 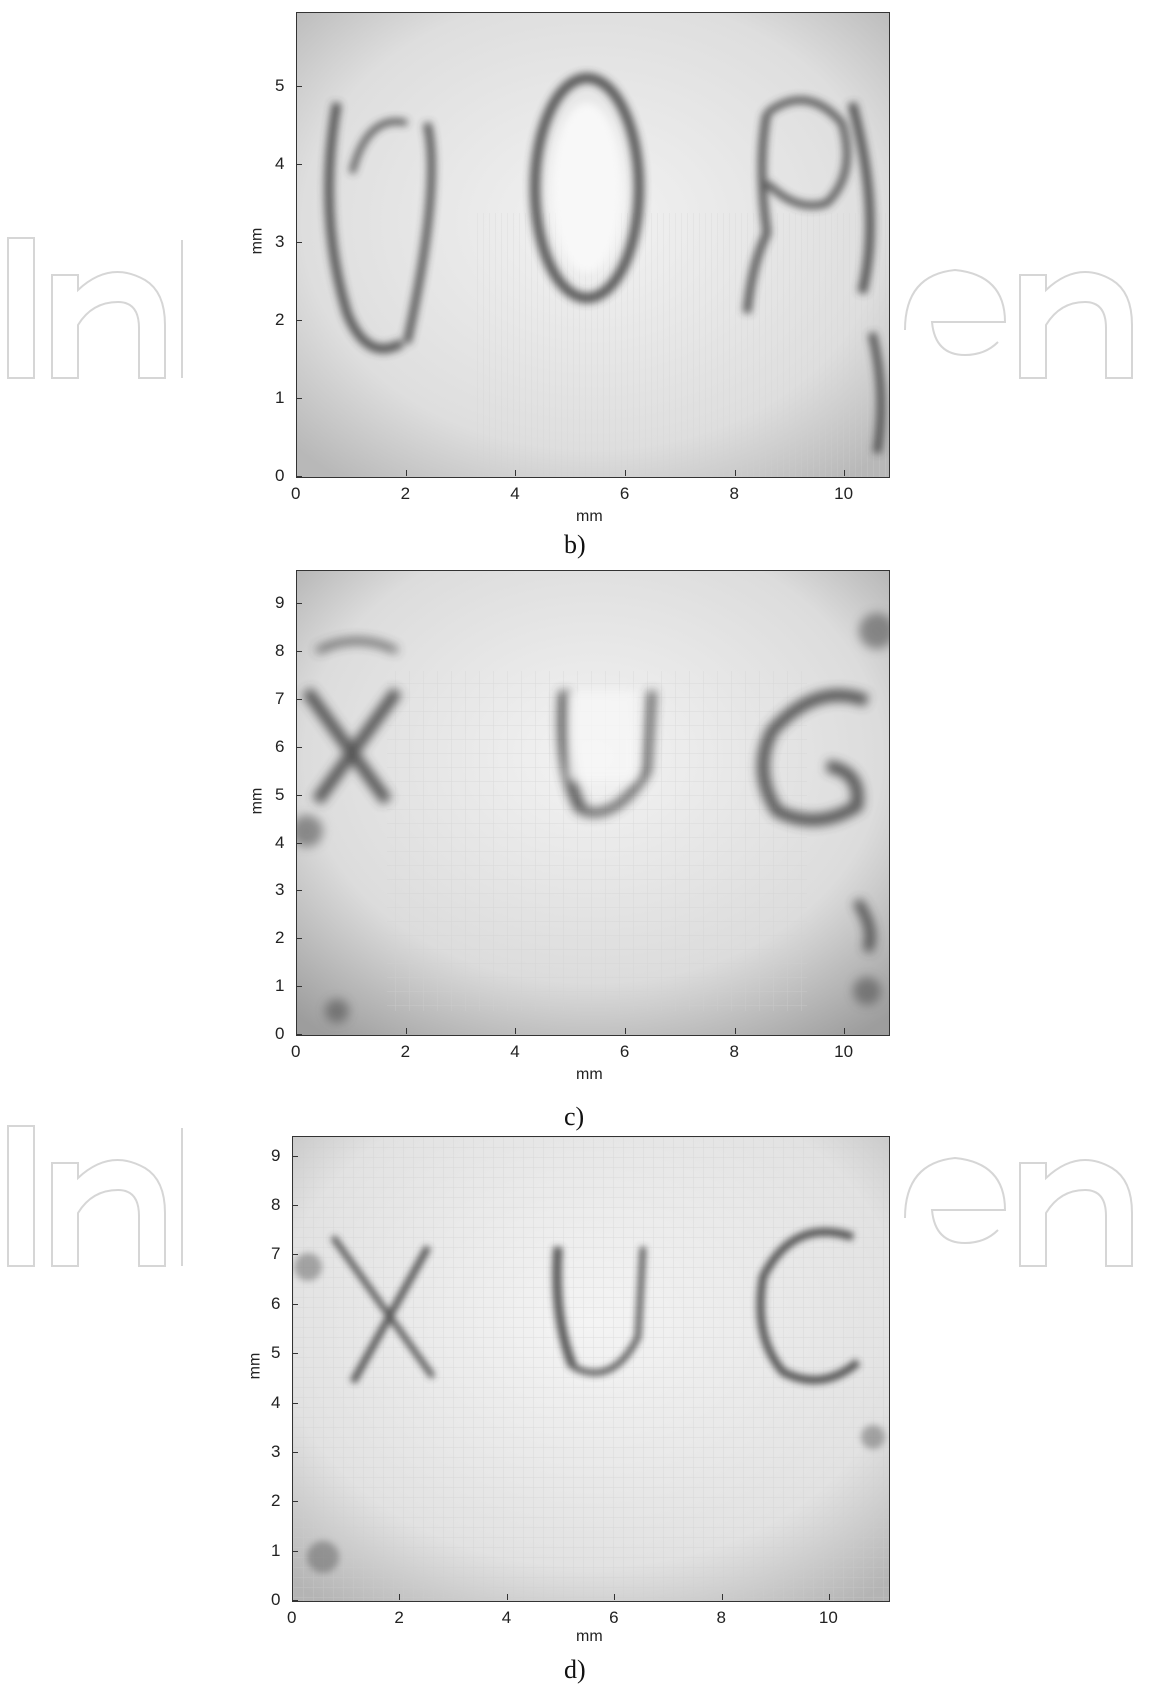 I want to click on y-axis-label-d: mm, so click(x=255, y=1366).